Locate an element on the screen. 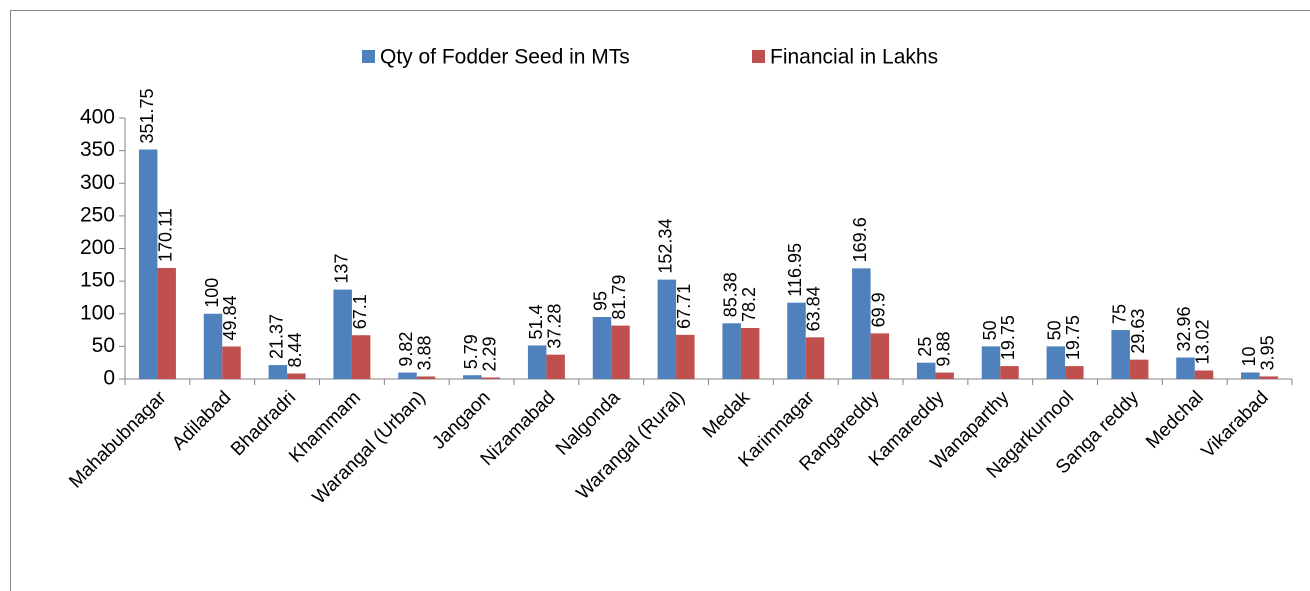 The image size is (1310, 591). data-label: 5.79 is located at coordinates (471, 351).